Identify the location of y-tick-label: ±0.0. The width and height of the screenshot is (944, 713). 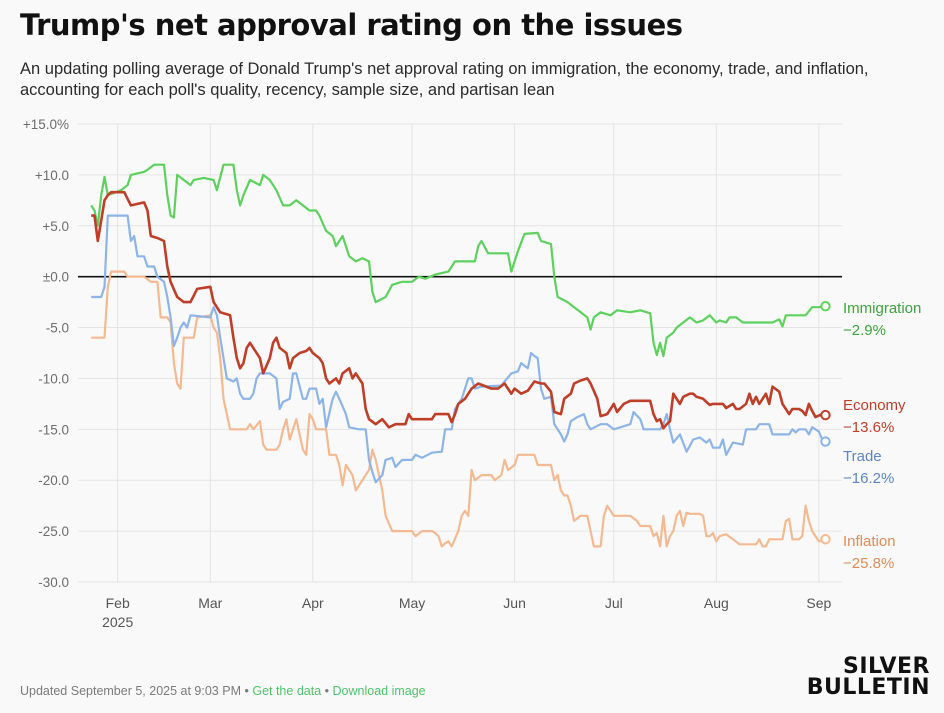
(56, 277).